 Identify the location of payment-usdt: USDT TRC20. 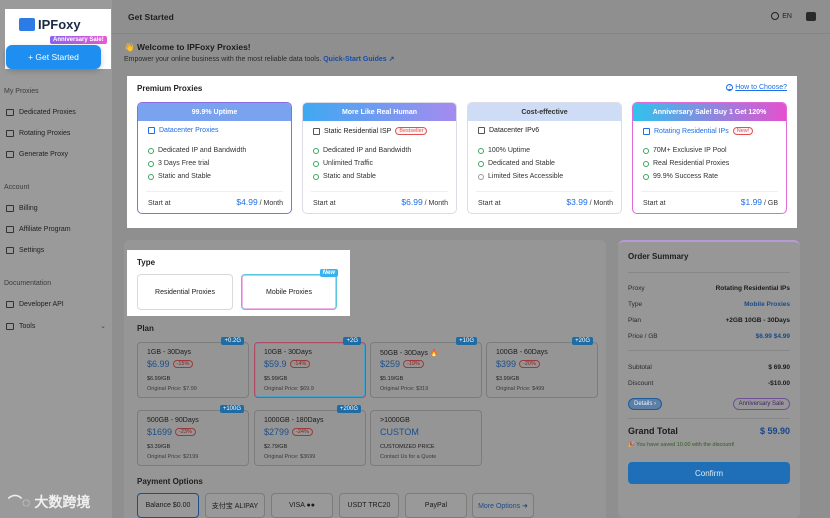
(369, 505).